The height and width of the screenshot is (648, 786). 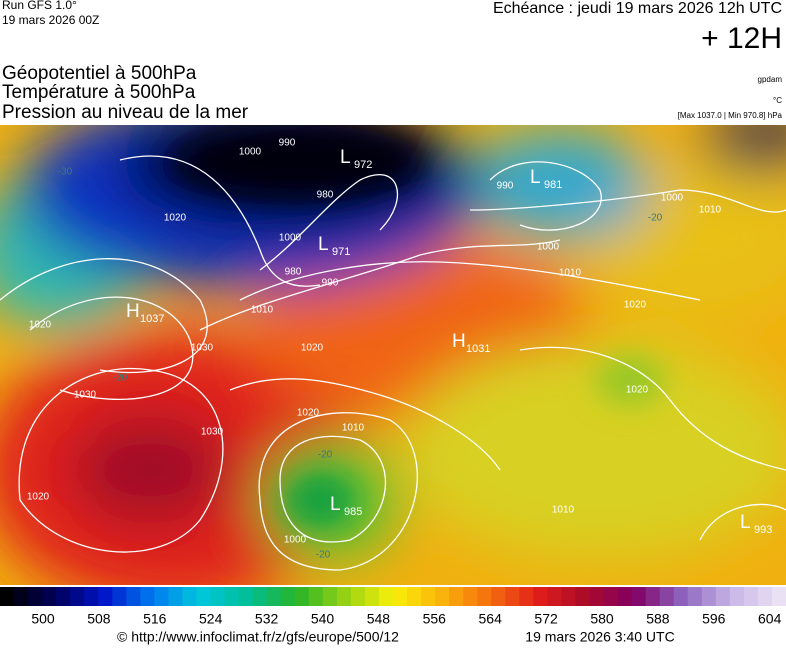 What do you see at coordinates (770, 79) in the screenshot?
I see `unit: gpdam` at bounding box center [770, 79].